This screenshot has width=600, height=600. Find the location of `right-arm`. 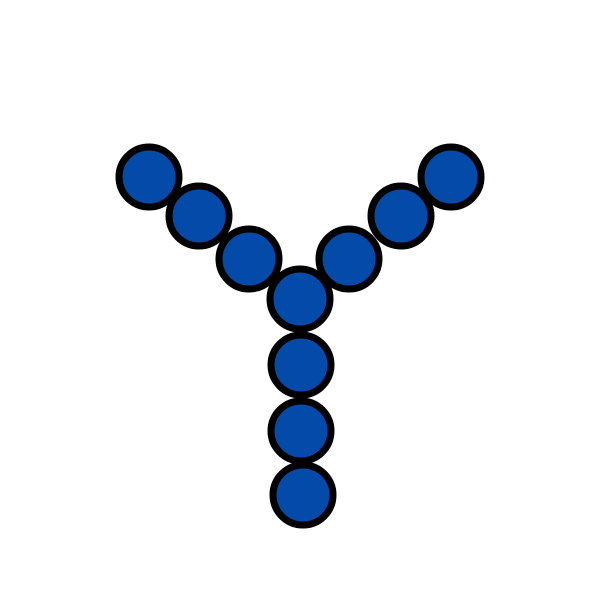

right-arm is located at coordinates (400, 218).